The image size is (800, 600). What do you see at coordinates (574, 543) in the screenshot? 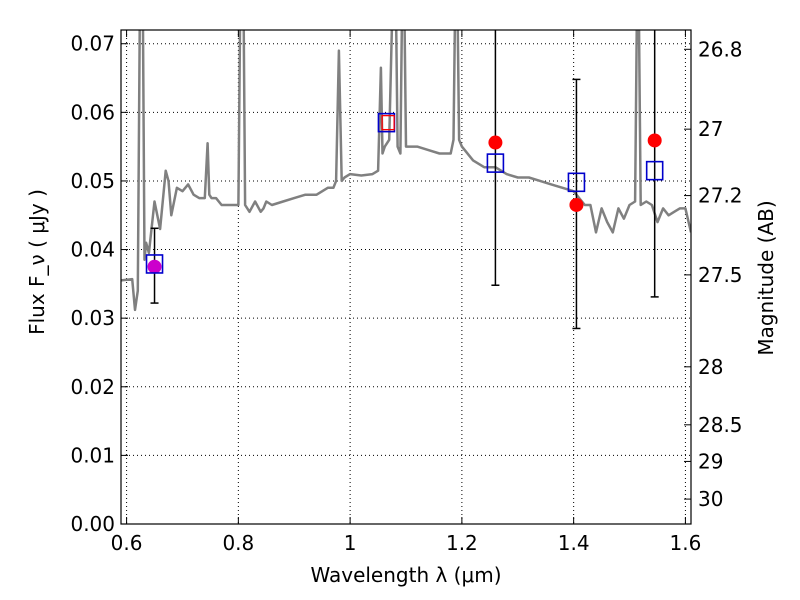
I see `x-tick-label: 1.4` at bounding box center [574, 543].